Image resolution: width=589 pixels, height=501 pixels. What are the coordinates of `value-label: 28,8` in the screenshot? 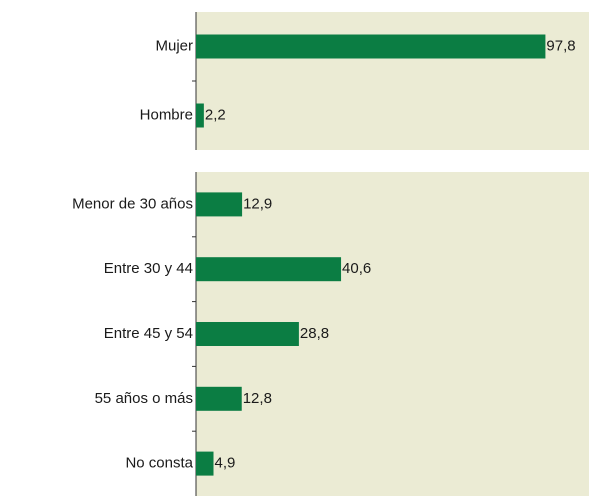 It's located at (314, 333).